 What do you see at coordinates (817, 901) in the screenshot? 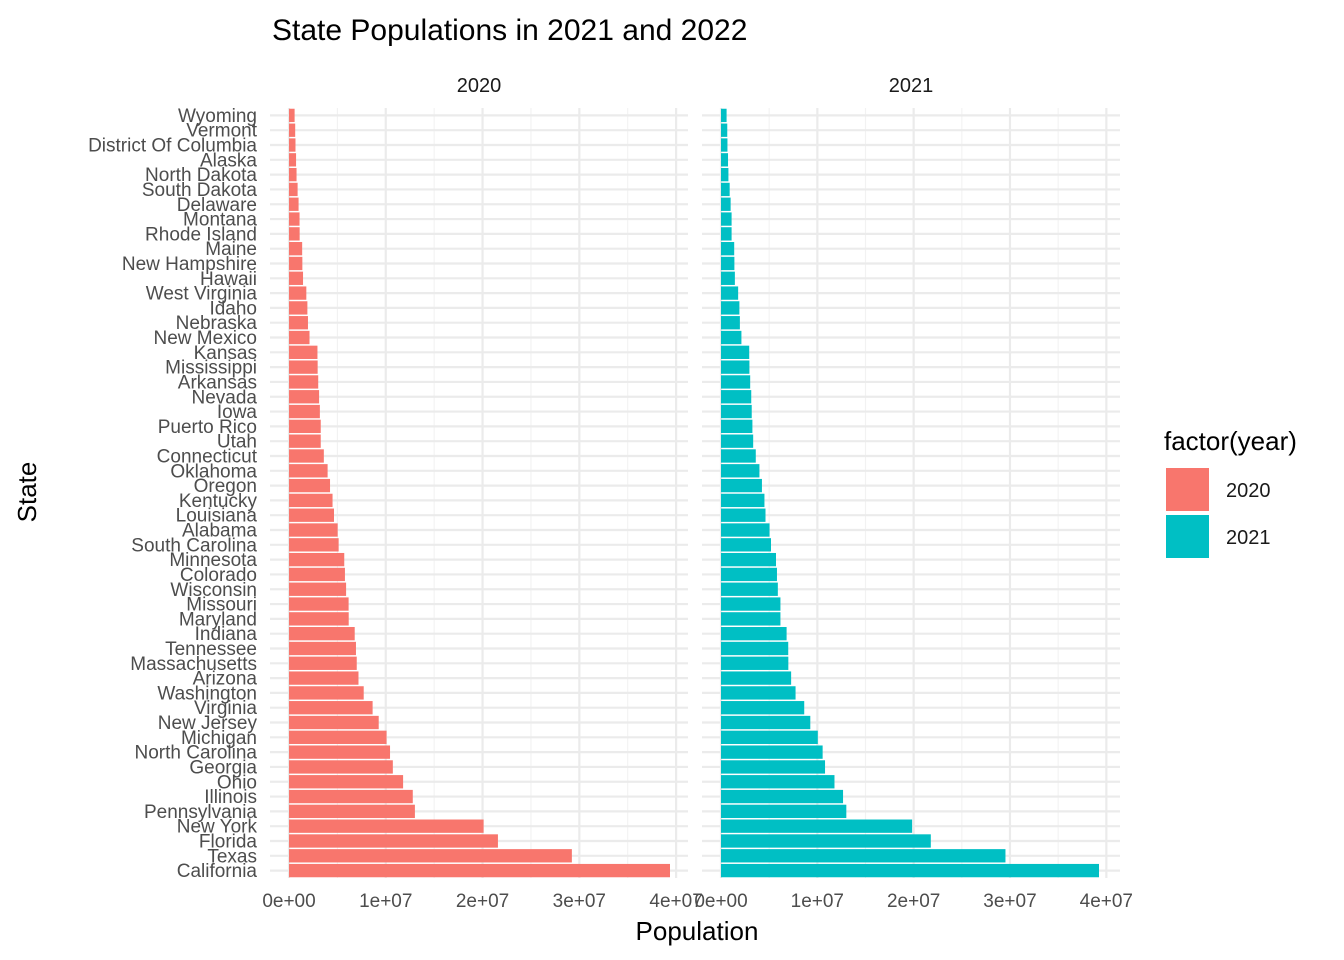
I see `x-tick-label: 1e+07` at bounding box center [817, 901].